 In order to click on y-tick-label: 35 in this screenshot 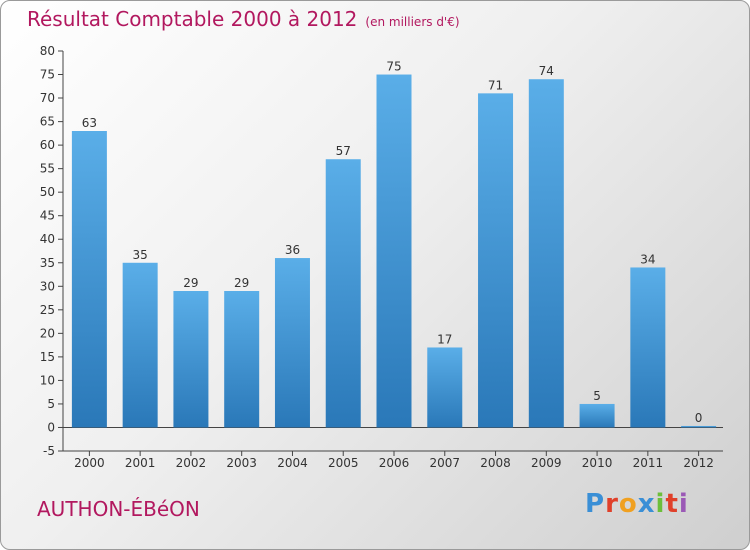, I will do `click(47, 263)`.